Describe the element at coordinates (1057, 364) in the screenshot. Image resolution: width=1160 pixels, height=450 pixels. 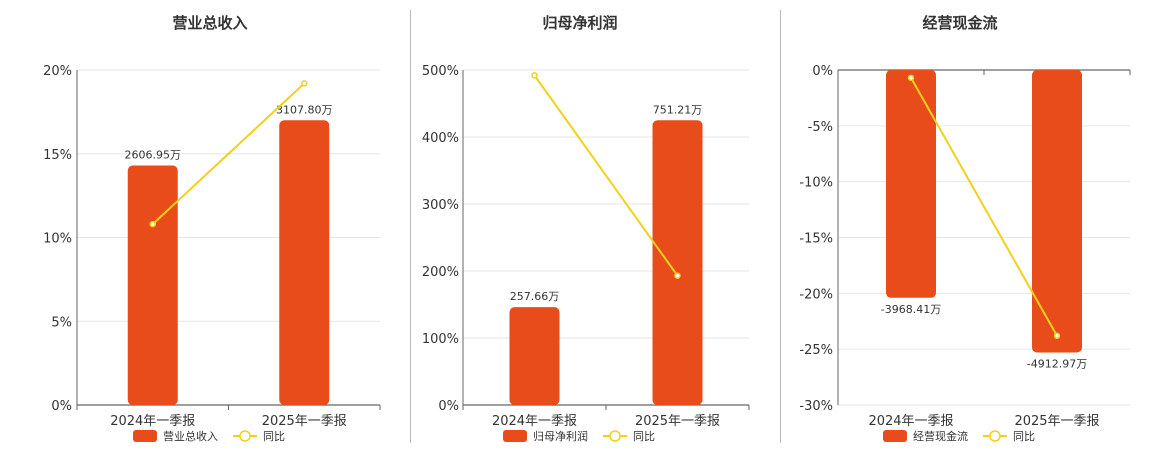
I see `bar-data-label: -4912.97万` at that location.